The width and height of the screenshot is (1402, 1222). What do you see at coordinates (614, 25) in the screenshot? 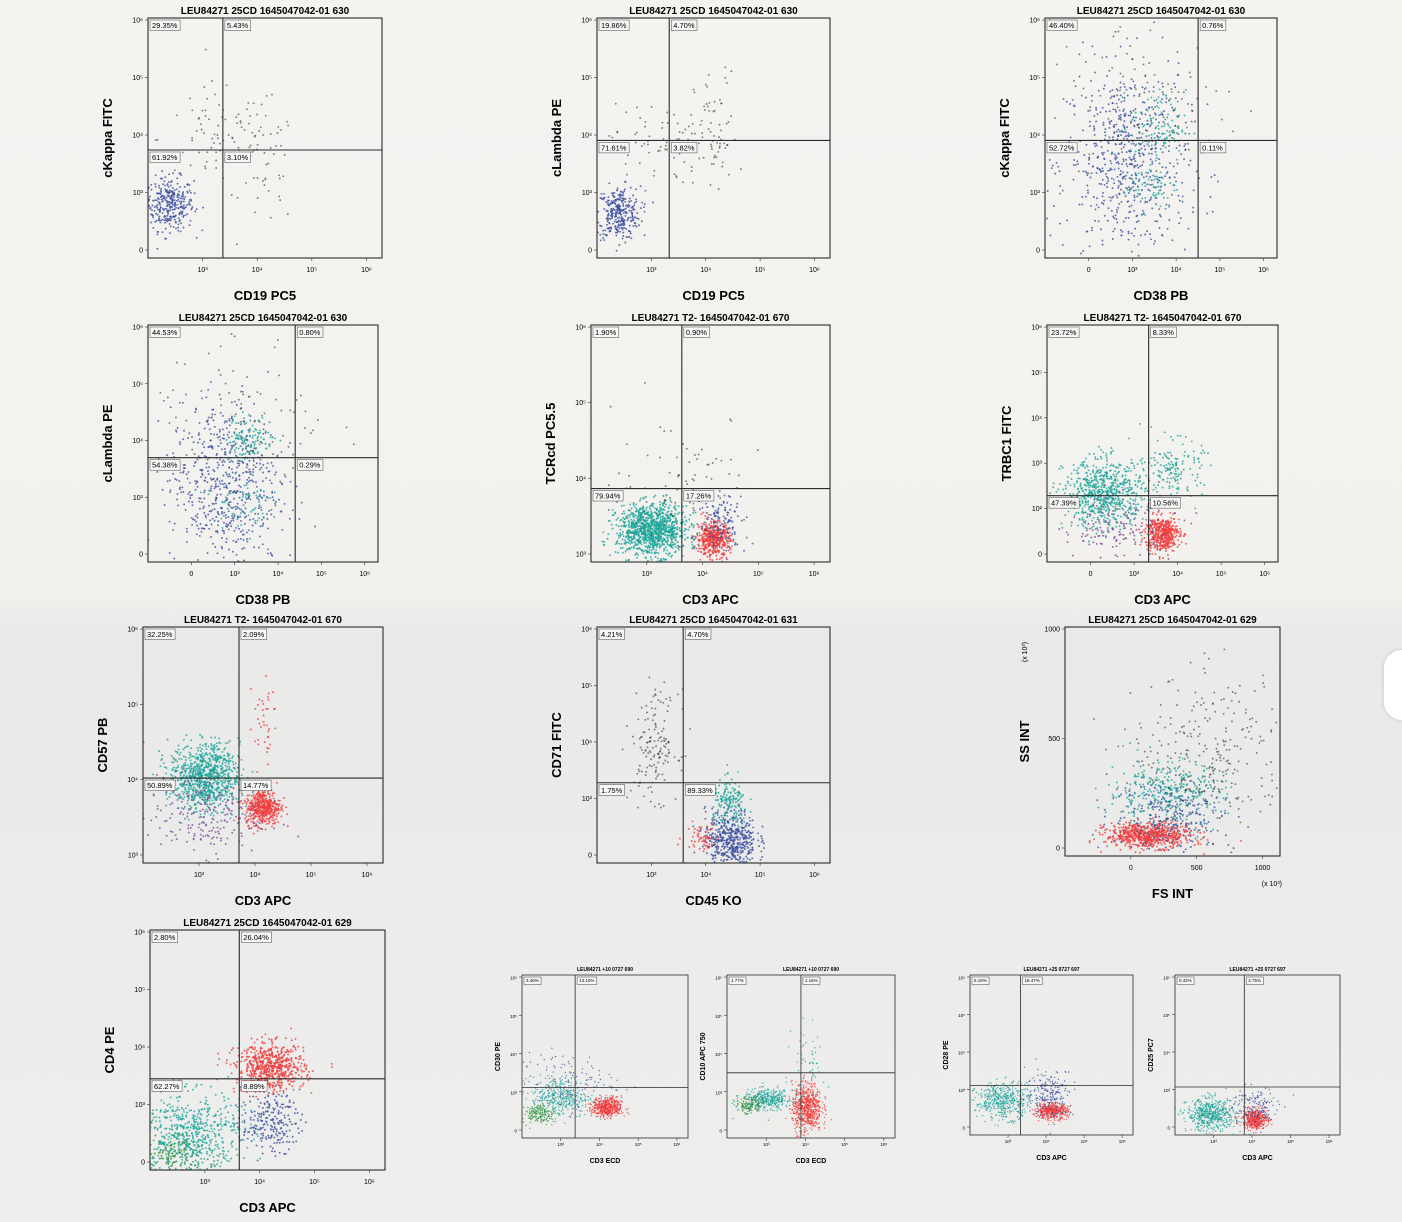
I see `quadrant-label-upper-left: 19.86%` at bounding box center [614, 25].